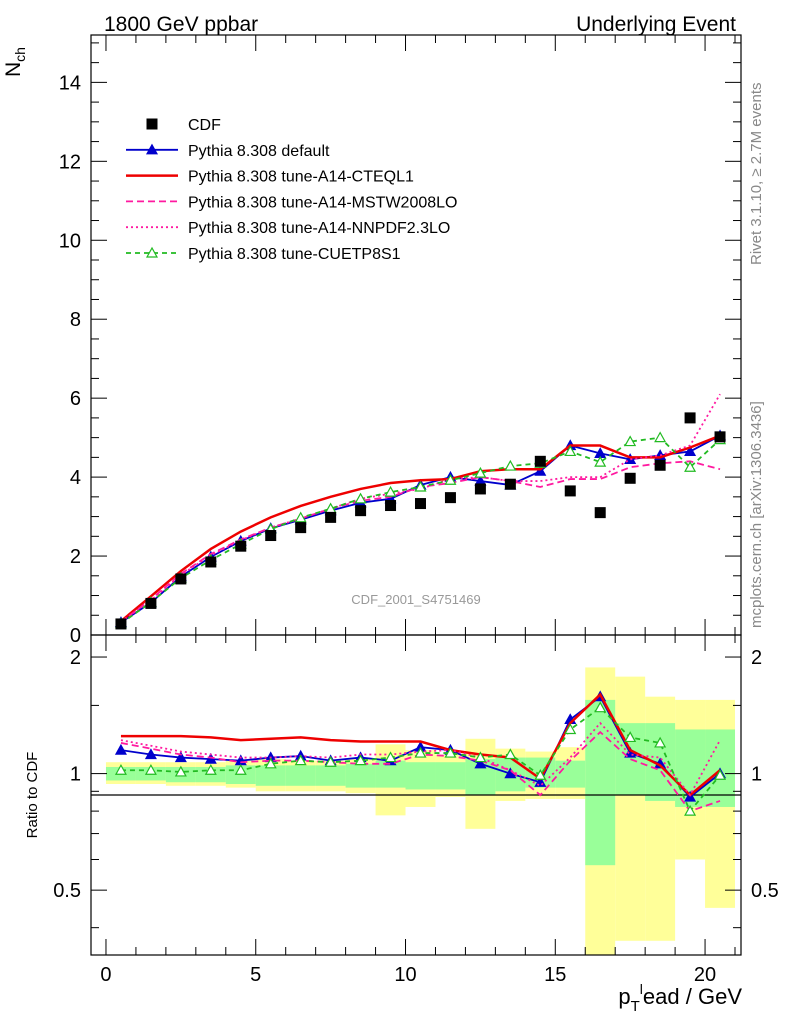 The height and width of the screenshot is (1024, 786). I want to click on ratio-ytick-label: 1, so click(75, 775).